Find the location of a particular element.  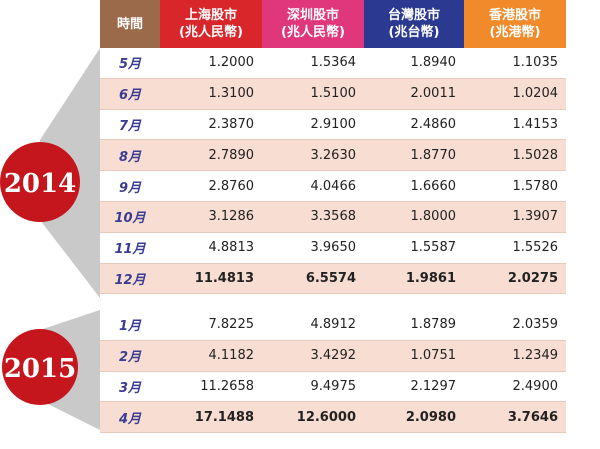

row: 9月 2.8760 4.0466 1.6660 1.5780 is located at coordinates (333, 186).